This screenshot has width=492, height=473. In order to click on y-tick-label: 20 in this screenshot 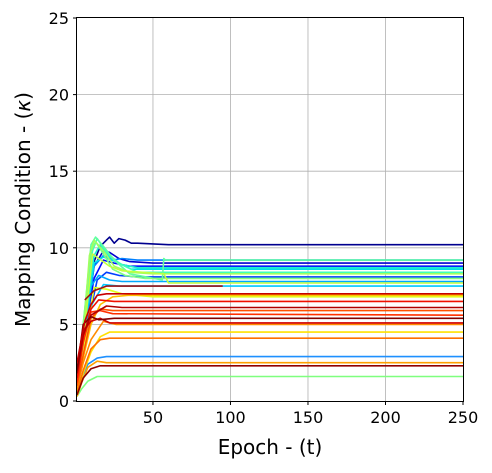, I will do `click(59, 95)`.